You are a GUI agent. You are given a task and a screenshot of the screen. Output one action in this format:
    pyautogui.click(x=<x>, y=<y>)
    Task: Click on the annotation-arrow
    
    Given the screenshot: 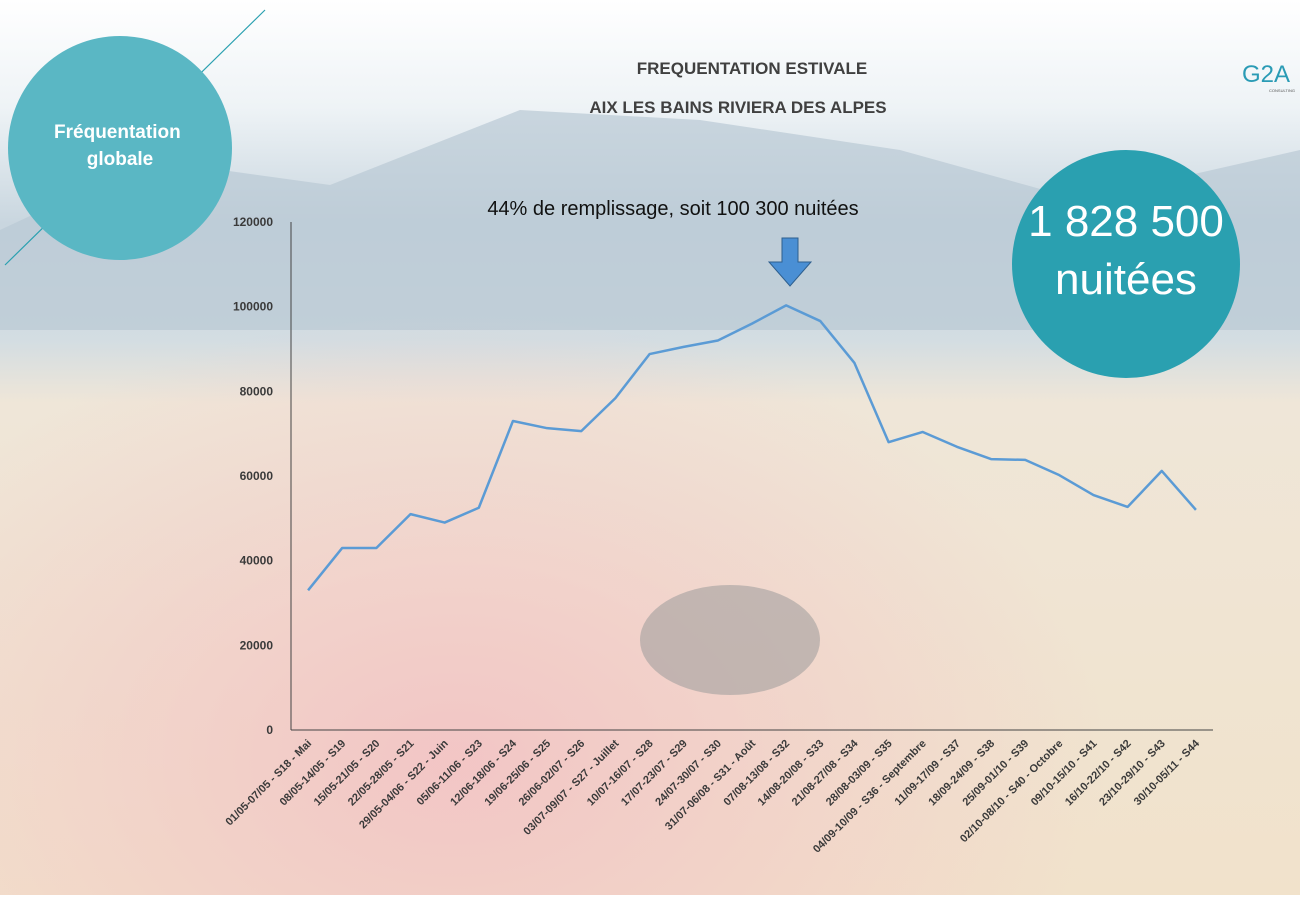 What is the action you would take?
    pyautogui.click(x=790, y=262)
    